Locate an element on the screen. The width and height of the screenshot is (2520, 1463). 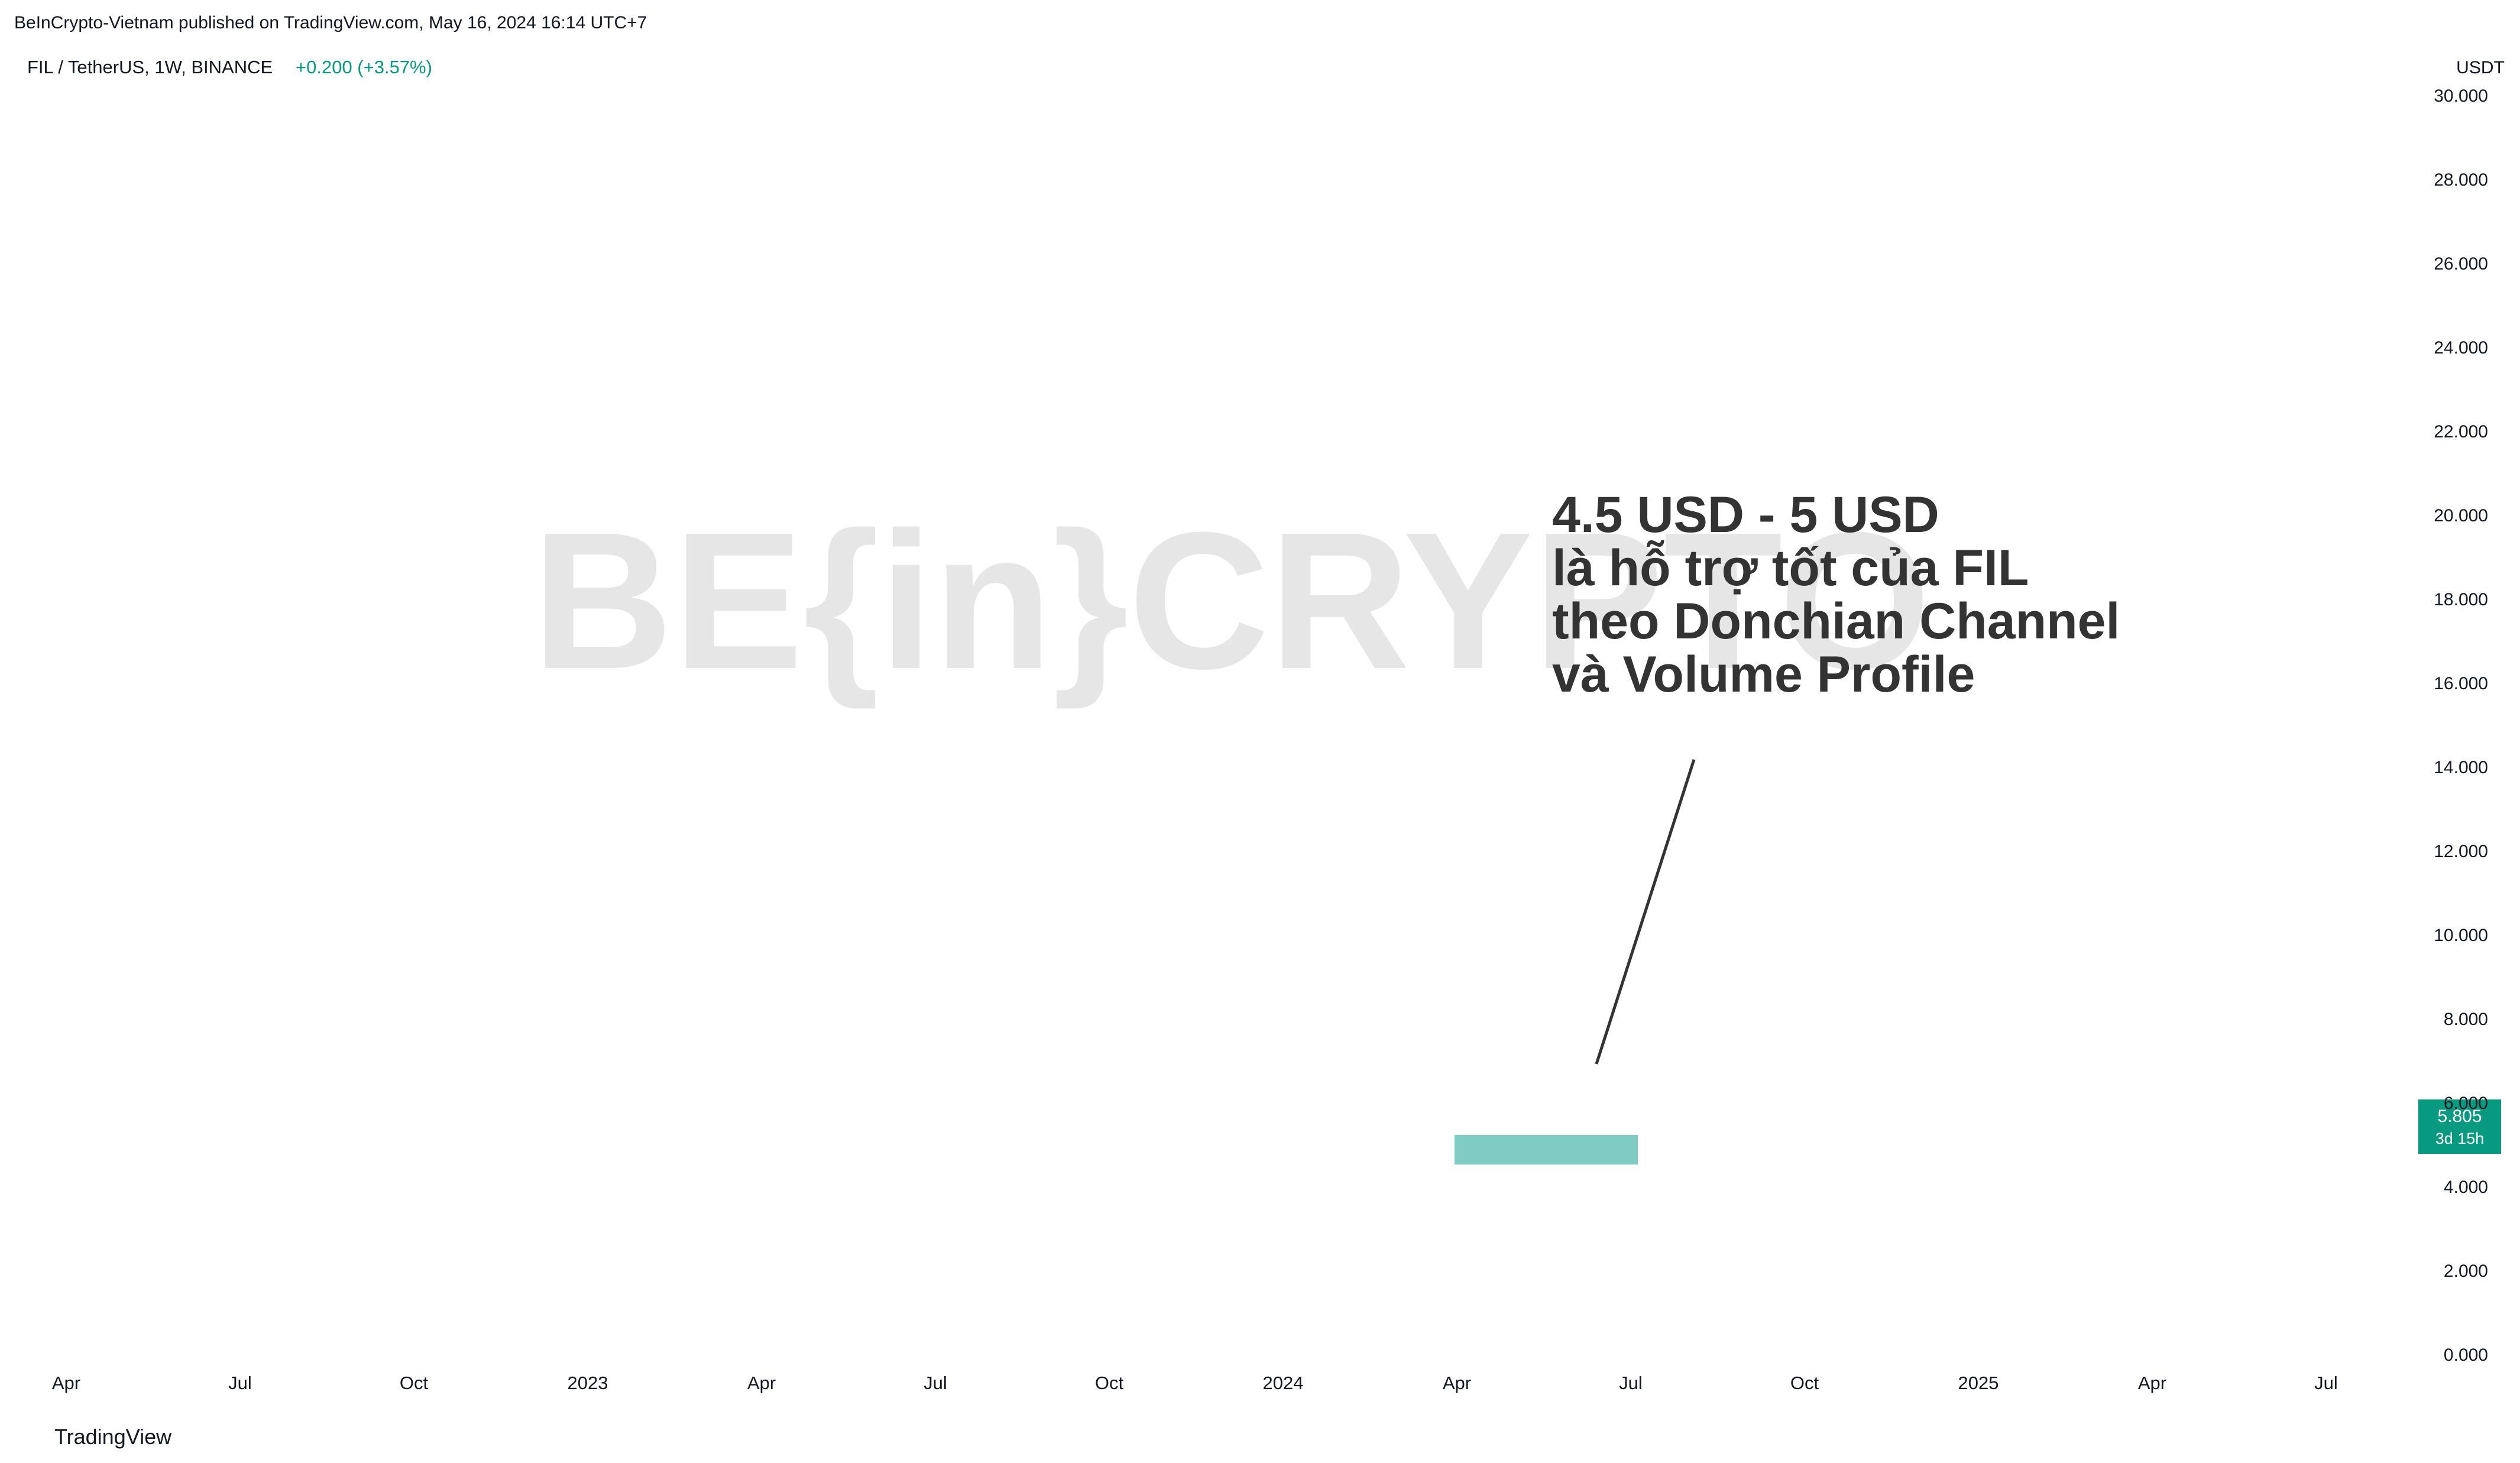
y-tick-label: 8.000 is located at coordinates (2466, 1020).